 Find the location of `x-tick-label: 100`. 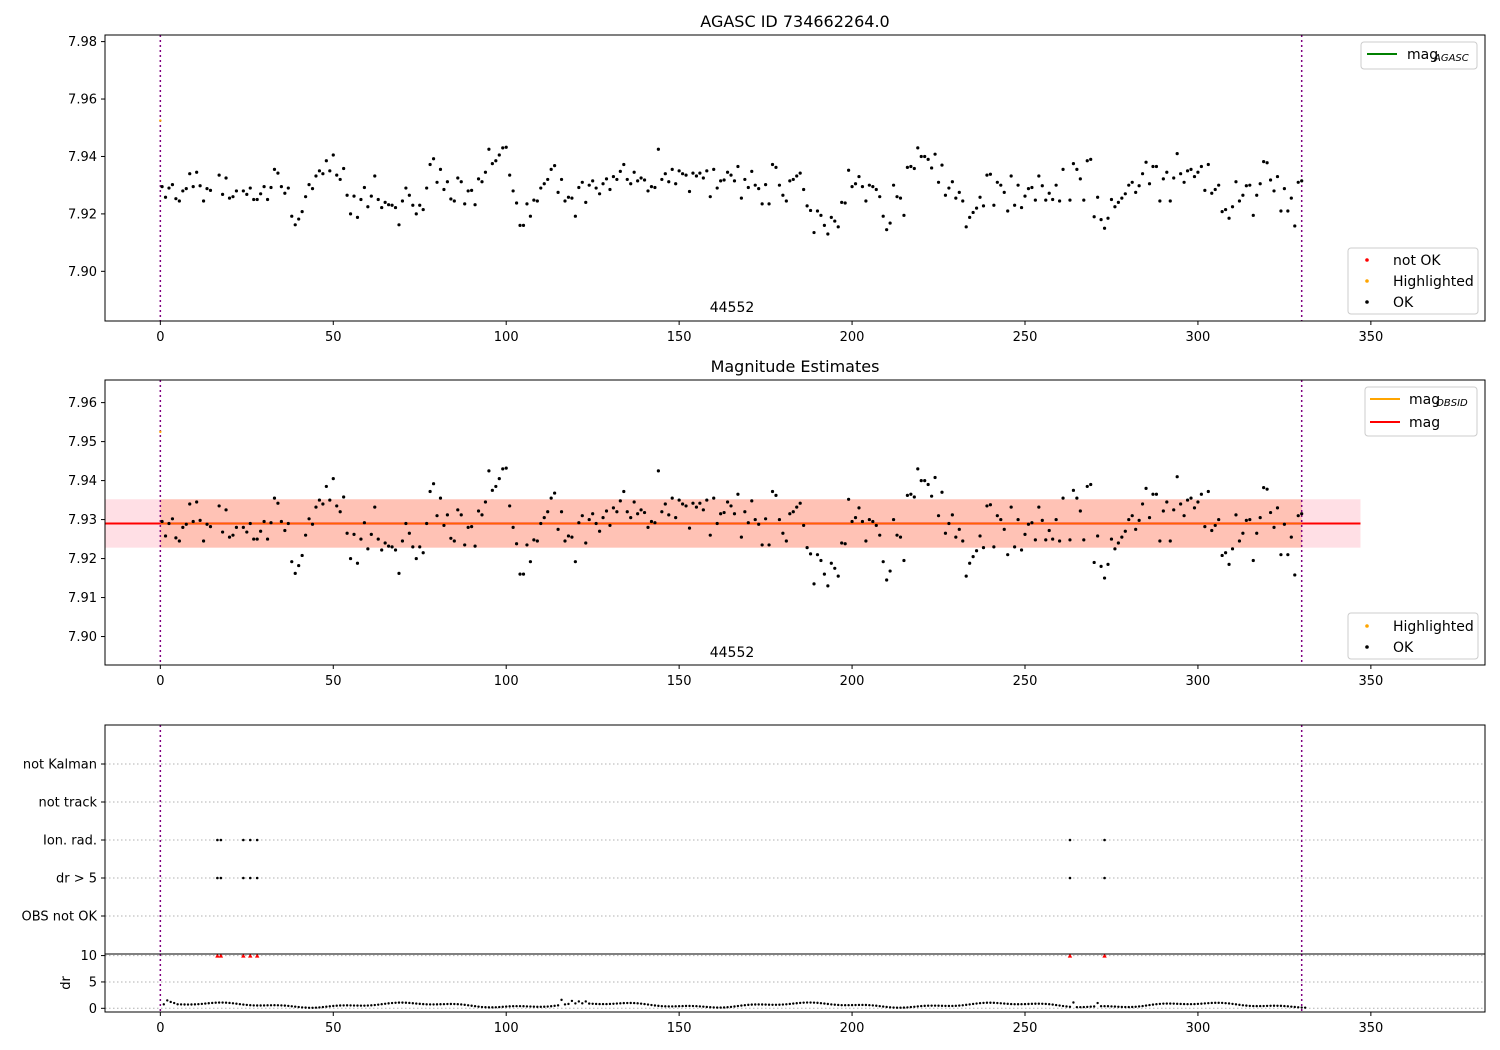

x-tick-label: 100 is located at coordinates (506, 1028).